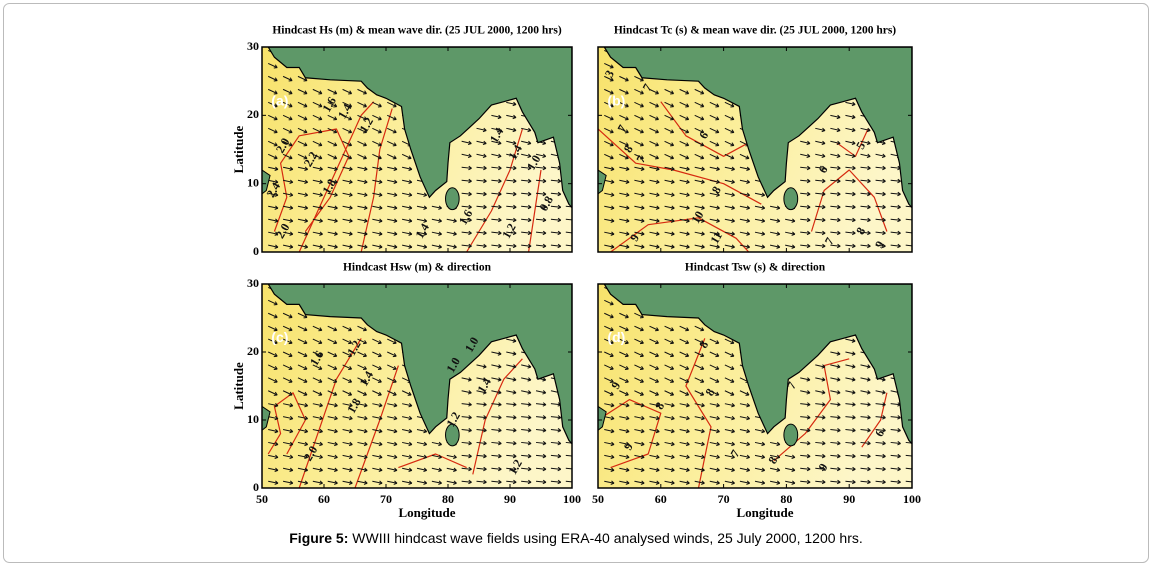  What do you see at coordinates (329, 186) in the screenshot?
I see `contour-label: 1.8` at bounding box center [329, 186].